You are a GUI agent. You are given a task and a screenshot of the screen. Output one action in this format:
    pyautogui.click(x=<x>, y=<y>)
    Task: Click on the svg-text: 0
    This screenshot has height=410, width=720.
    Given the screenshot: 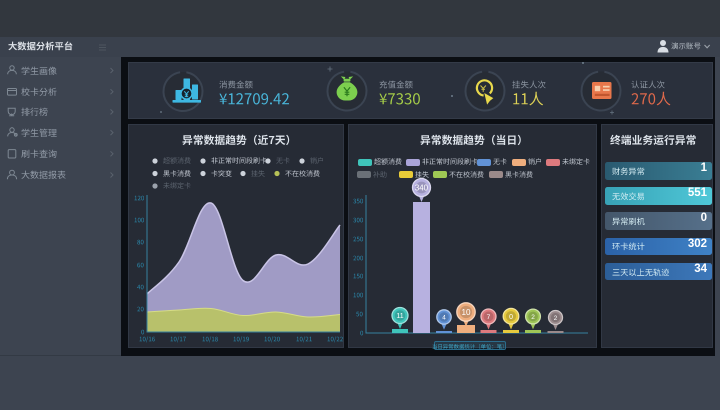 What is the action you would take?
    pyautogui.click(x=511, y=317)
    